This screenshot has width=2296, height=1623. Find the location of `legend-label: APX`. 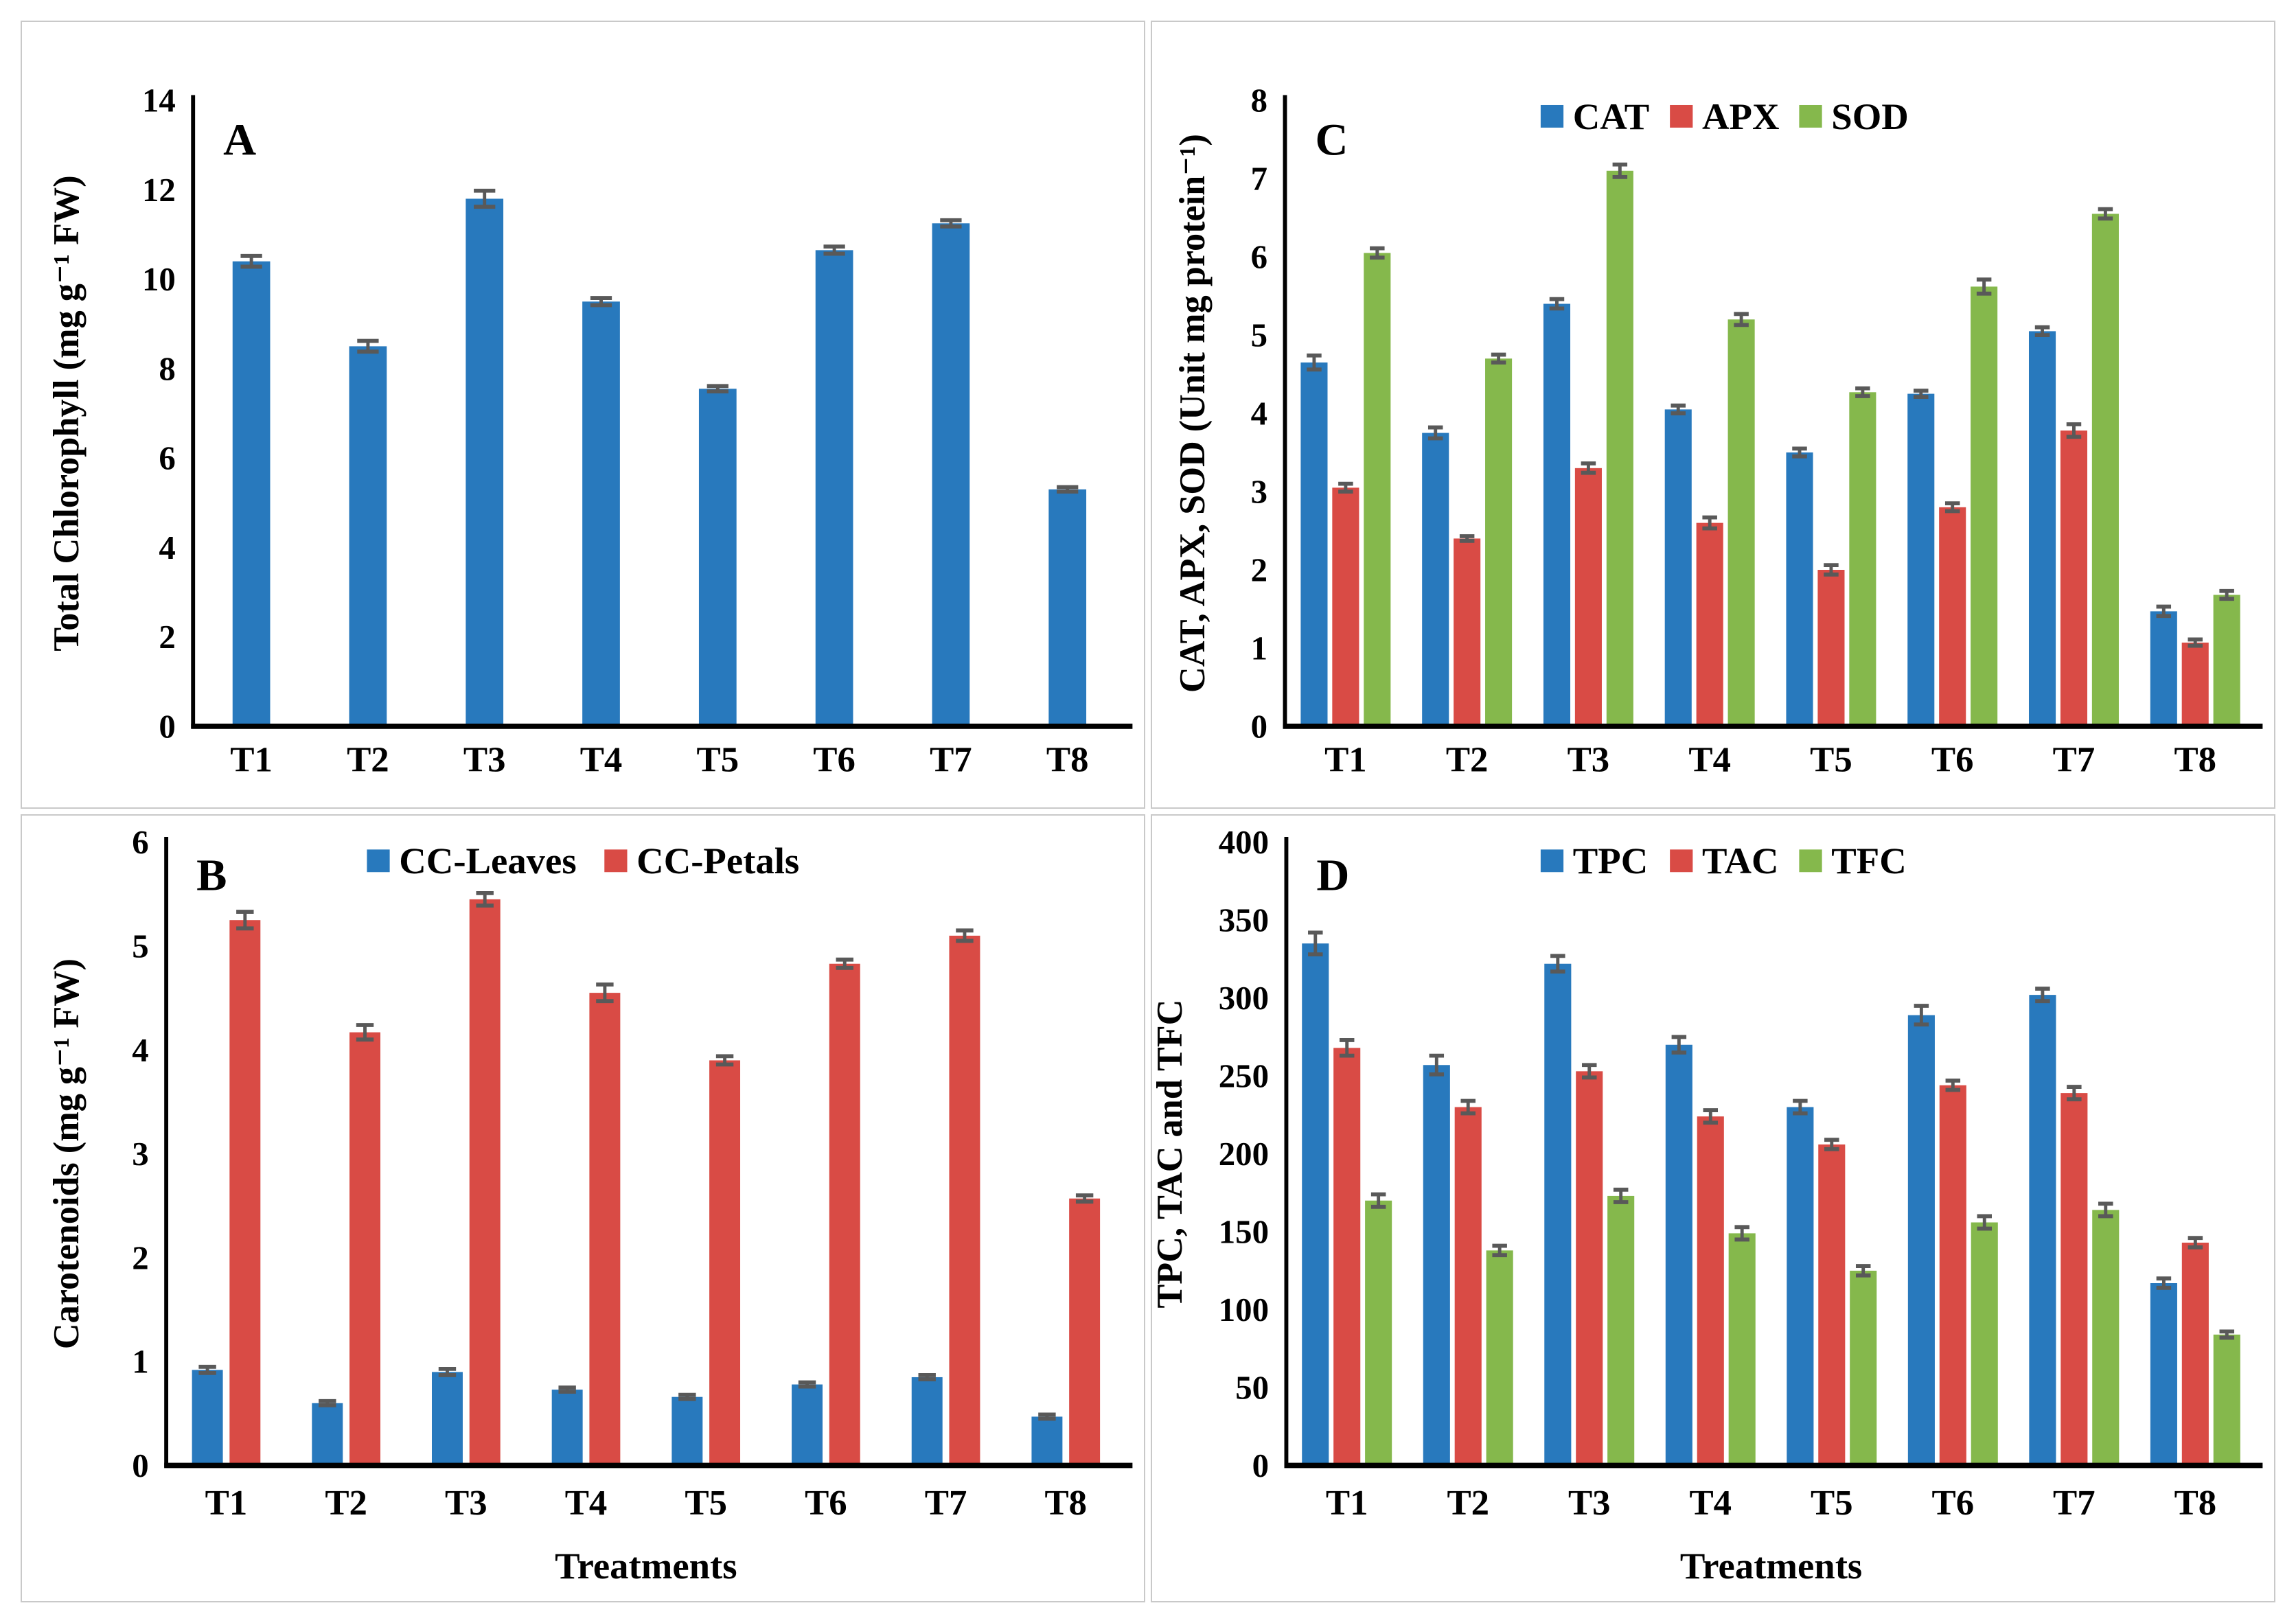

legend-label: APX is located at coordinates (1740, 116).